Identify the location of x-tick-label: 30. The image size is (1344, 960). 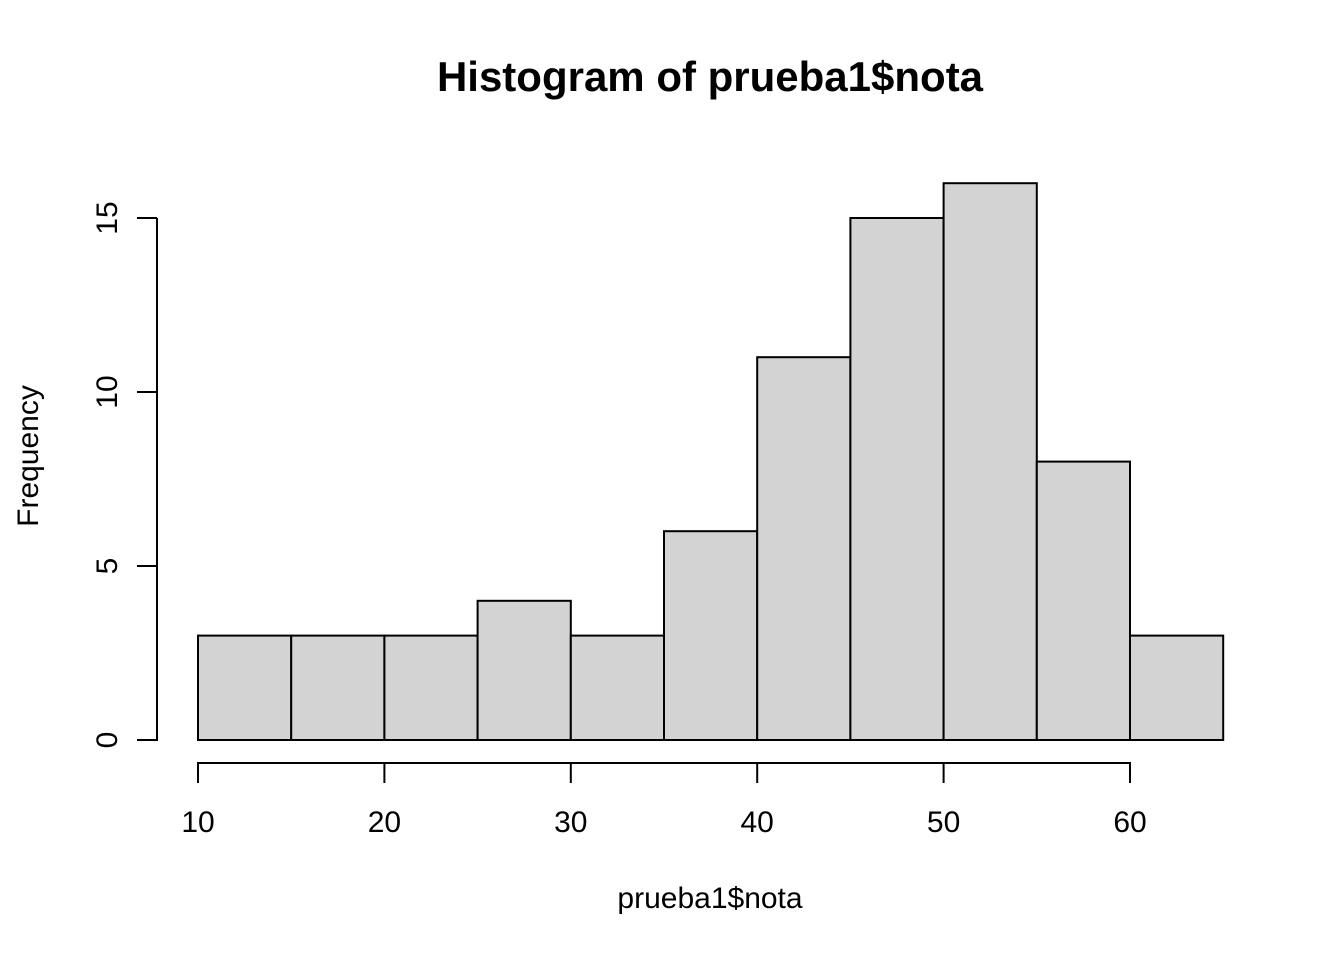
(570, 822).